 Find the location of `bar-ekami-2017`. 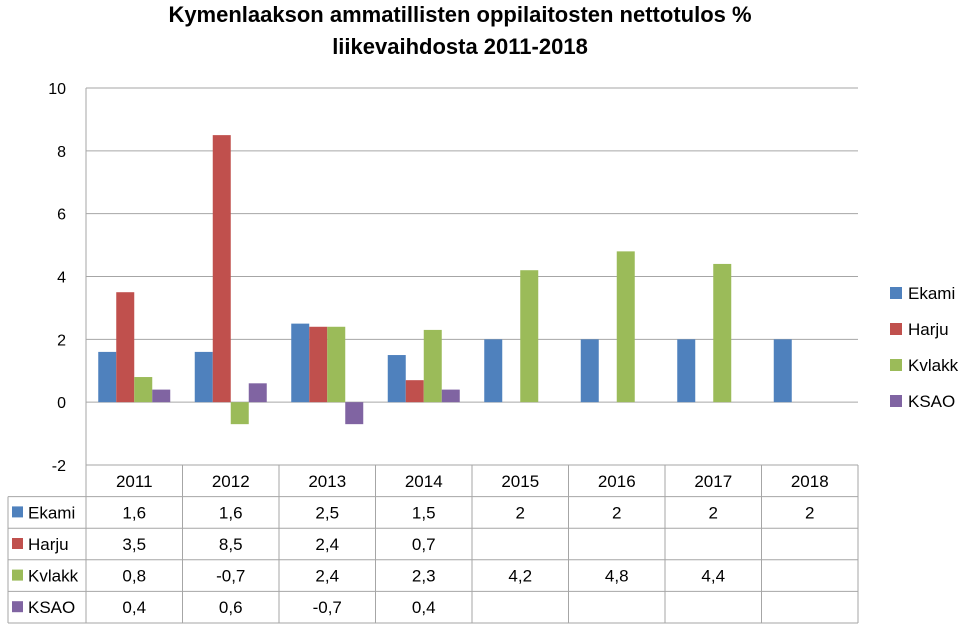

bar-ekami-2017 is located at coordinates (686, 371).